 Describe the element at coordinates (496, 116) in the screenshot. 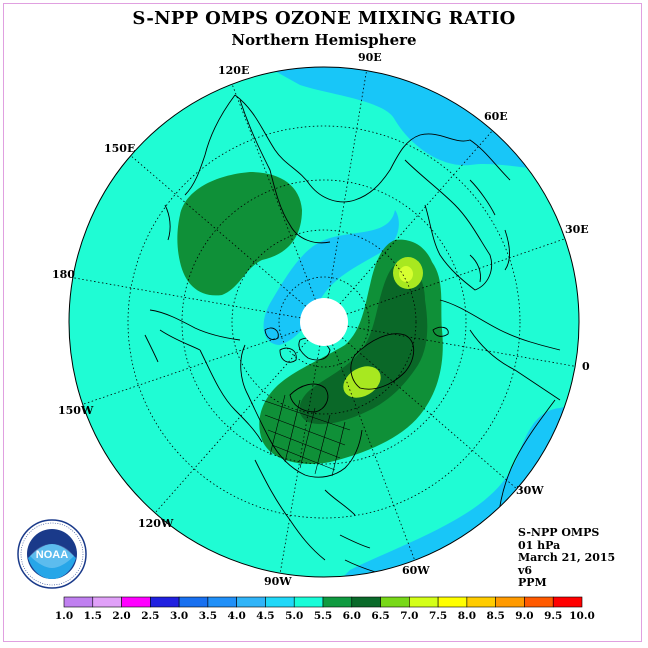

I see `lon-label-60e: 60E` at that location.